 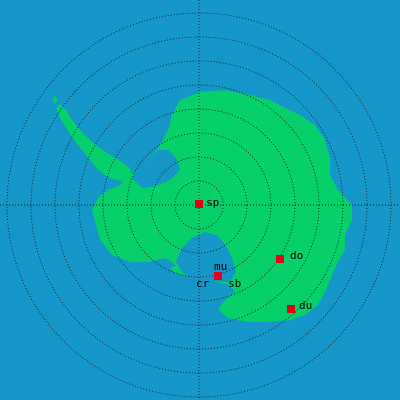 I want to click on station-label: mu, so click(x=220, y=266).